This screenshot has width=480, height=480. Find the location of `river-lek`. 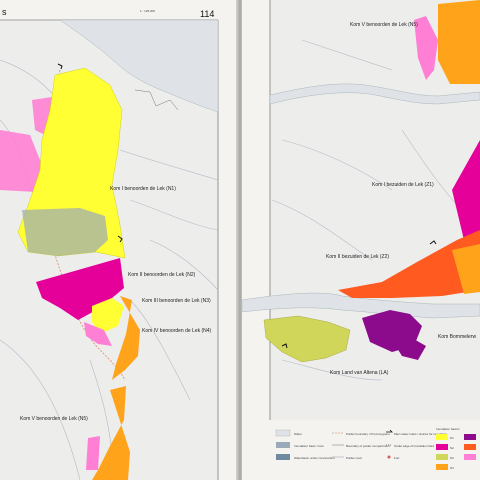

river-lek is located at coordinates (374, 94).